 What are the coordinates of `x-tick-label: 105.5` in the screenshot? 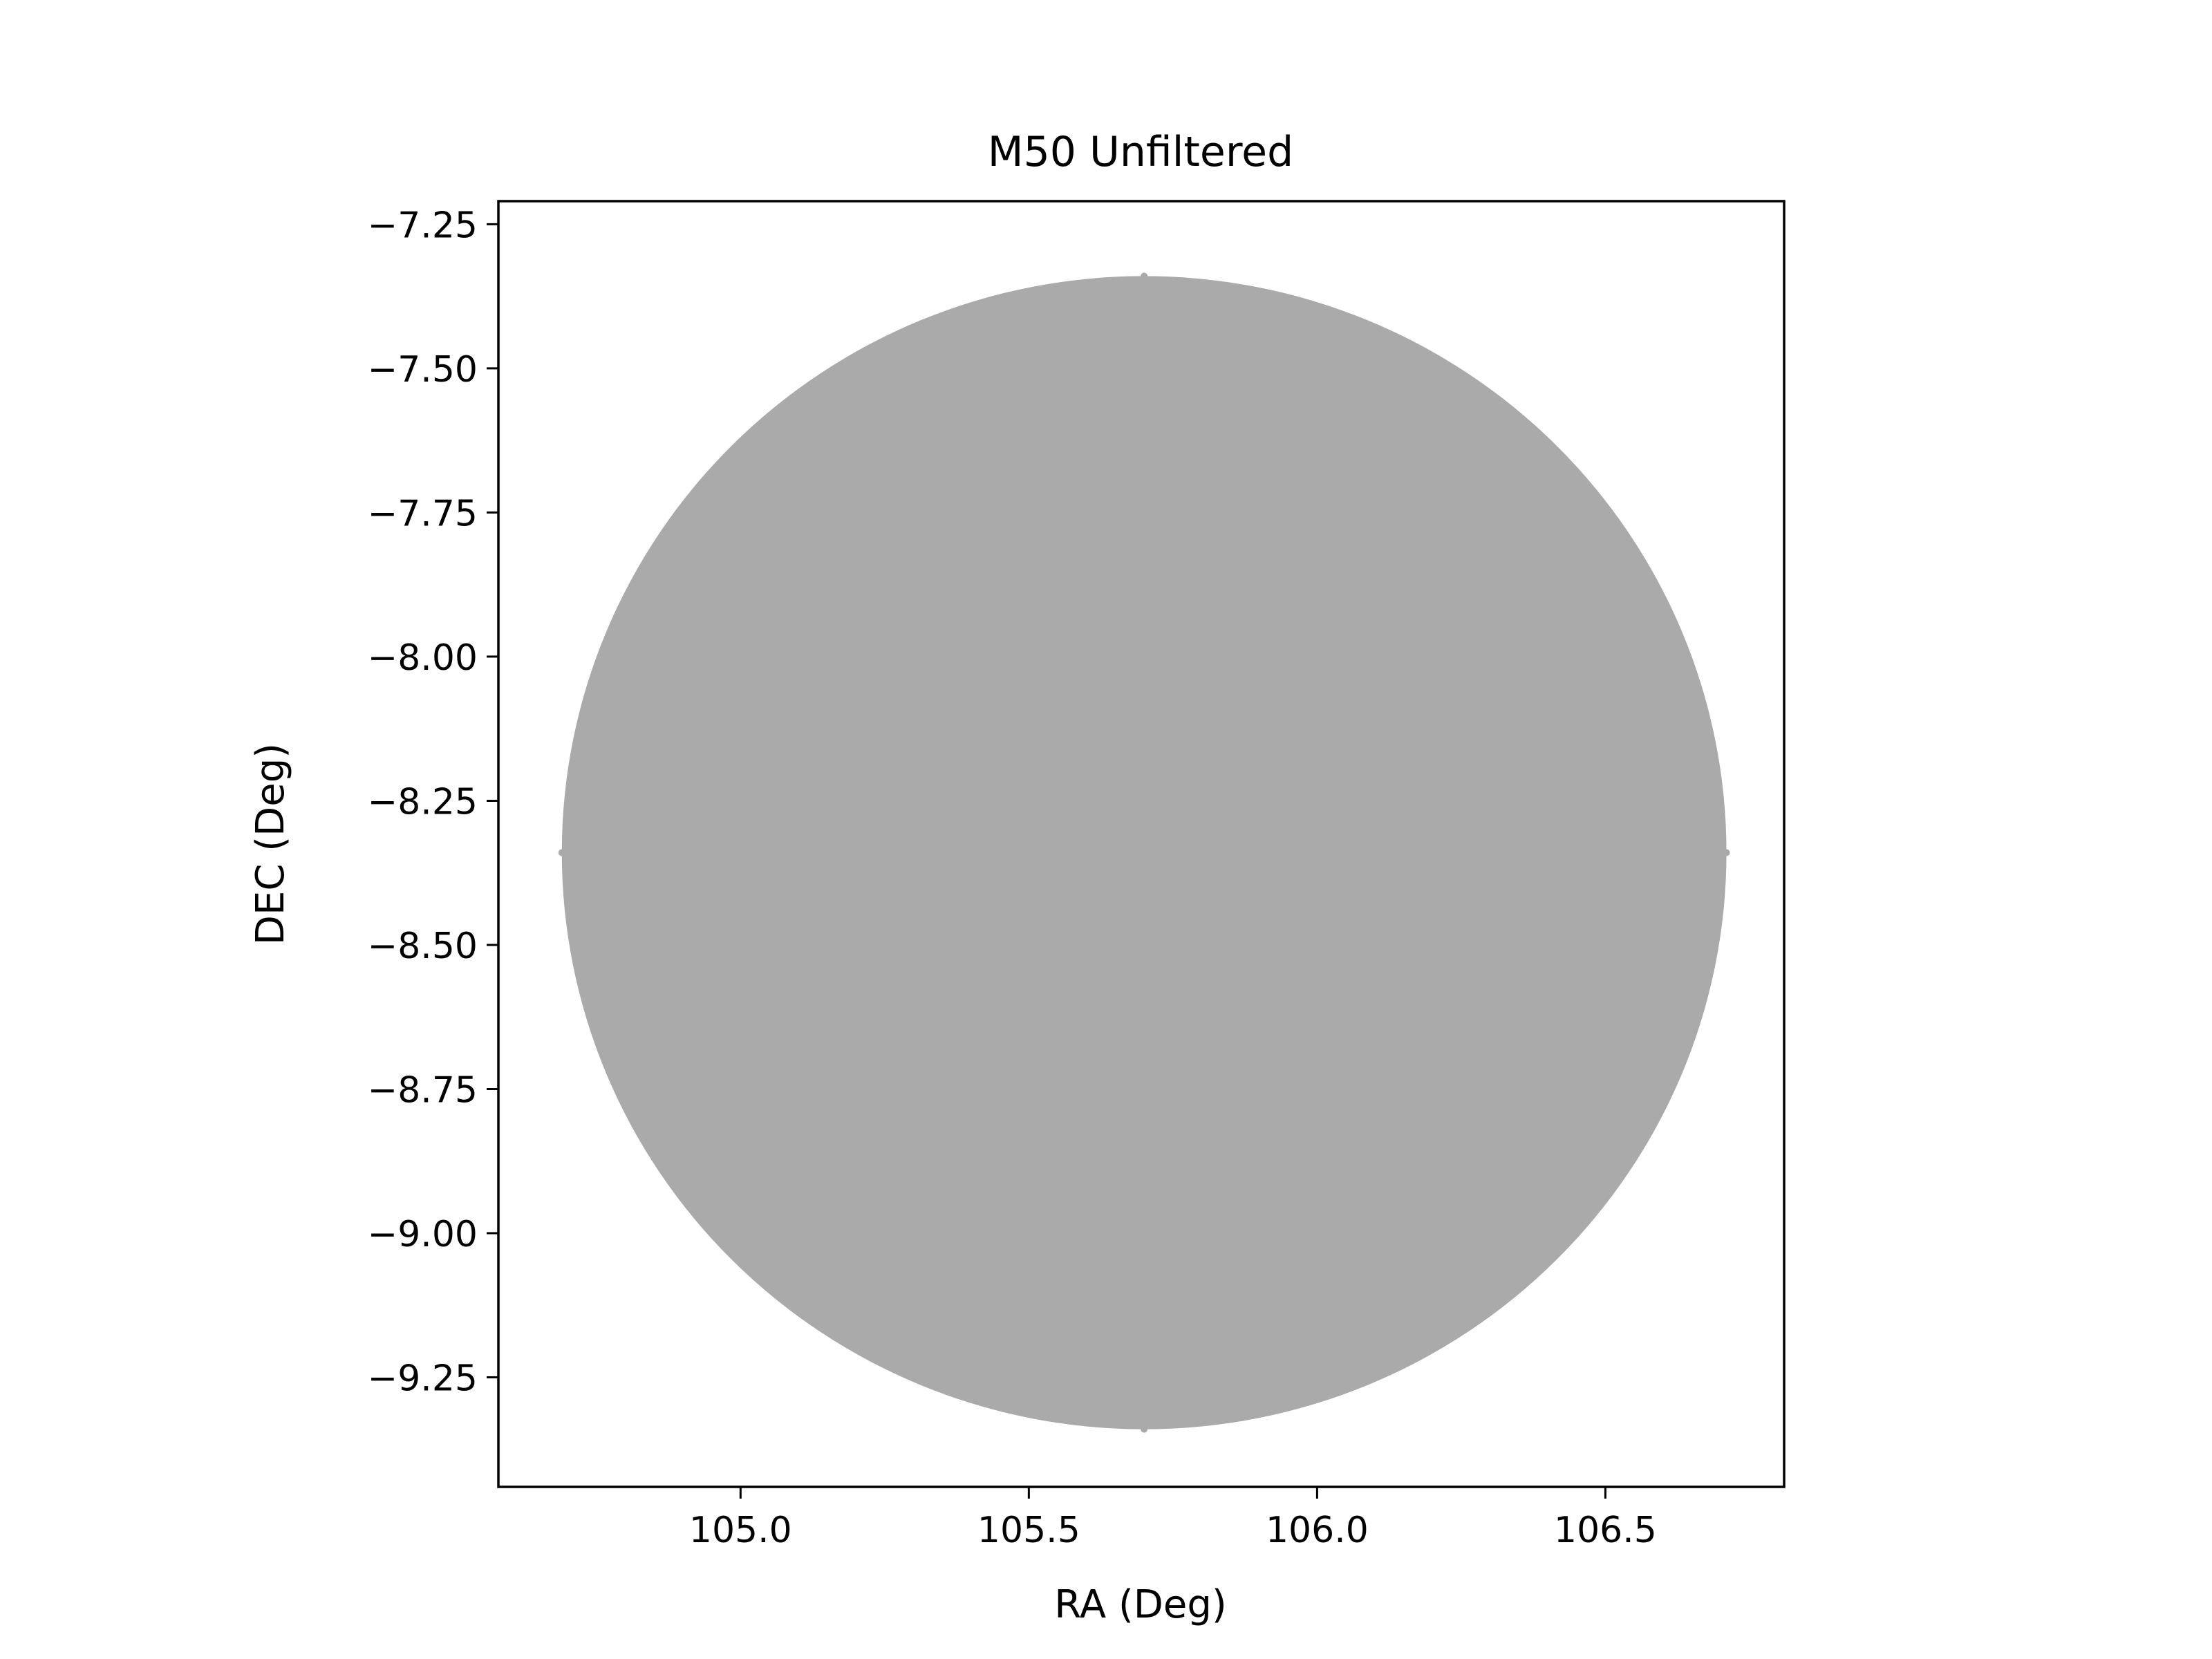 It's located at (1028, 1530).